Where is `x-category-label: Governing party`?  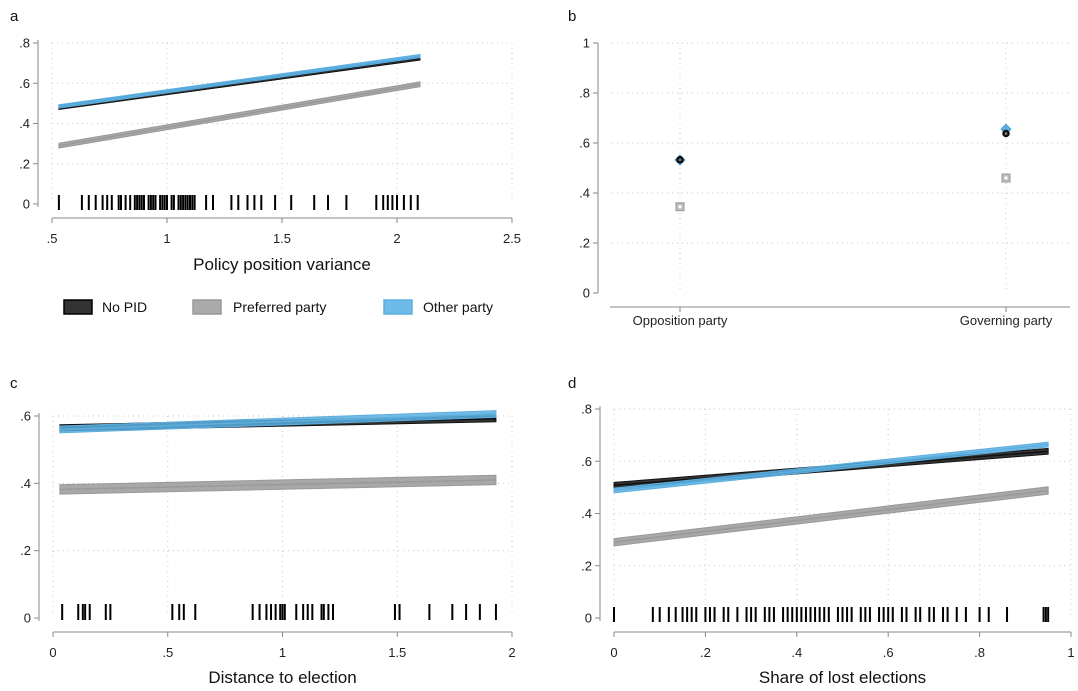 x-category-label: Governing party is located at coordinates (1006, 320).